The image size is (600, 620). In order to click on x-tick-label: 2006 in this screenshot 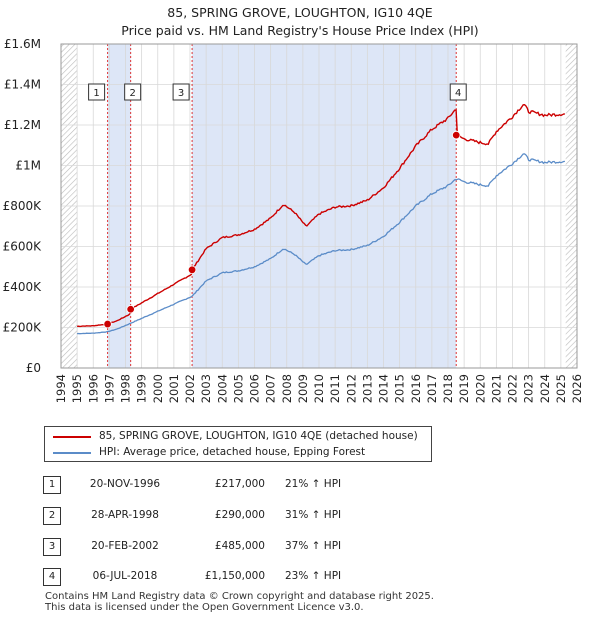, I will do `click(255, 388)`.